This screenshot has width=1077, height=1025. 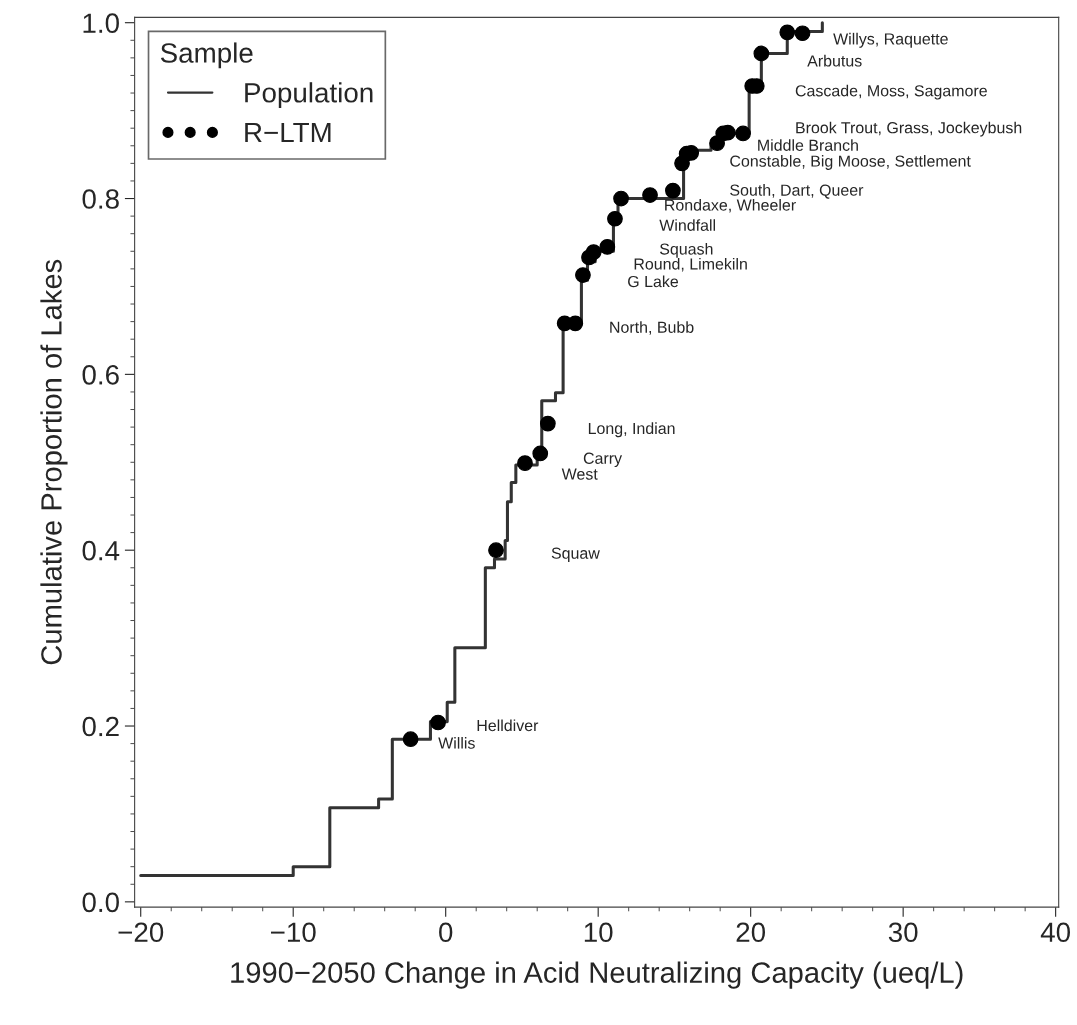 What do you see at coordinates (730, 206) in the screenshot?
I see `annotation: Rondaxe, Wheeler` at bounding box center [730, 206].